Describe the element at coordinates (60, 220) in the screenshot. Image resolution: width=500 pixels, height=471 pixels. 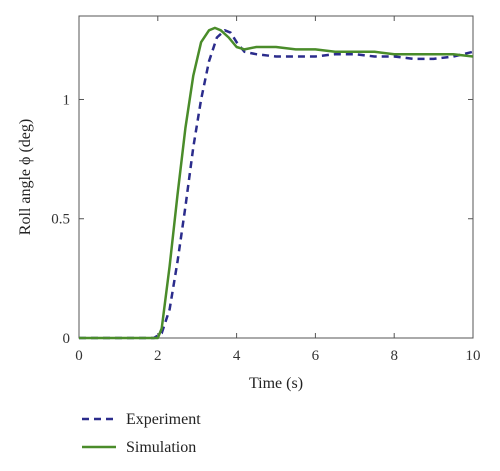
I see `y-tick-label: 0.5` at that location.